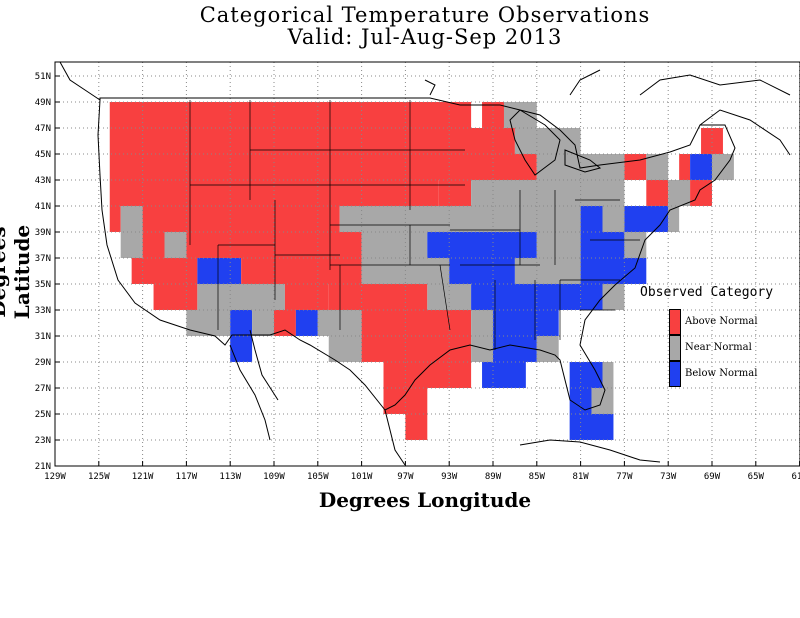 This screenshot has height=618, width=800. I want to click on cuba-coast, so click(590, 451).